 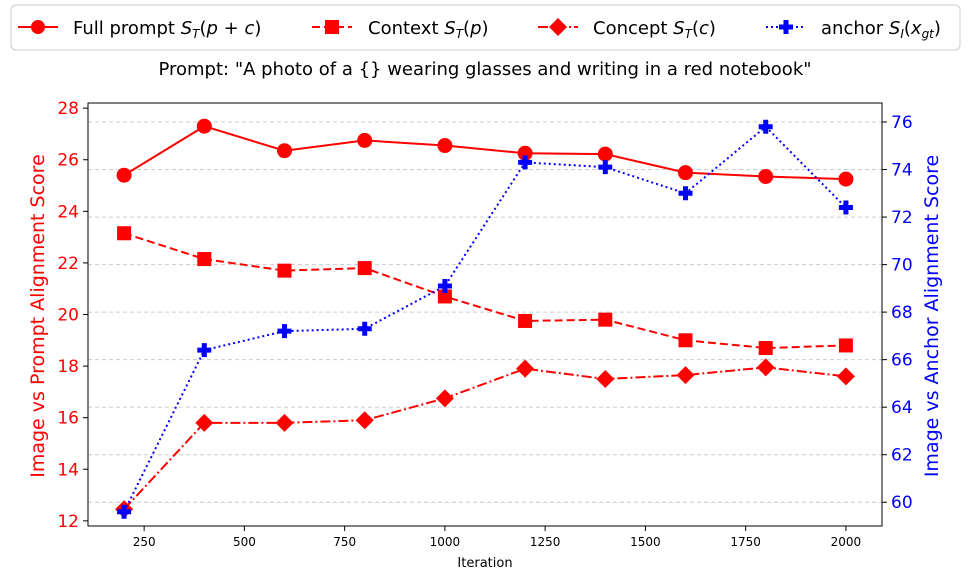 I want to click on y-tick-label-left: 28, so click(x=68, y=109).